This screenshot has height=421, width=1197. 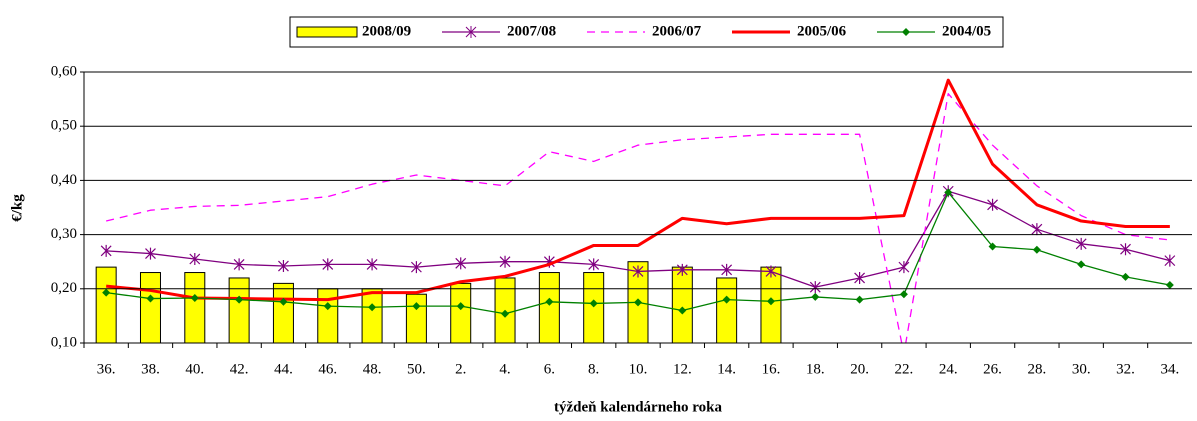 What do you see at coordinates (531, 31) in the screenshot?
I see `legend-label: 2007/08` at bounding box center [531, 31].